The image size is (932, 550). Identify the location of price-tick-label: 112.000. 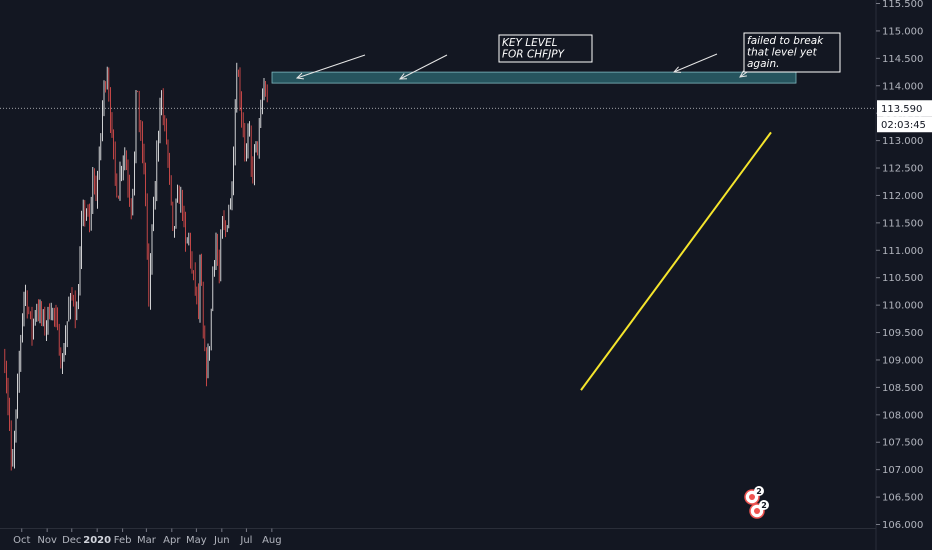
(902, 196).